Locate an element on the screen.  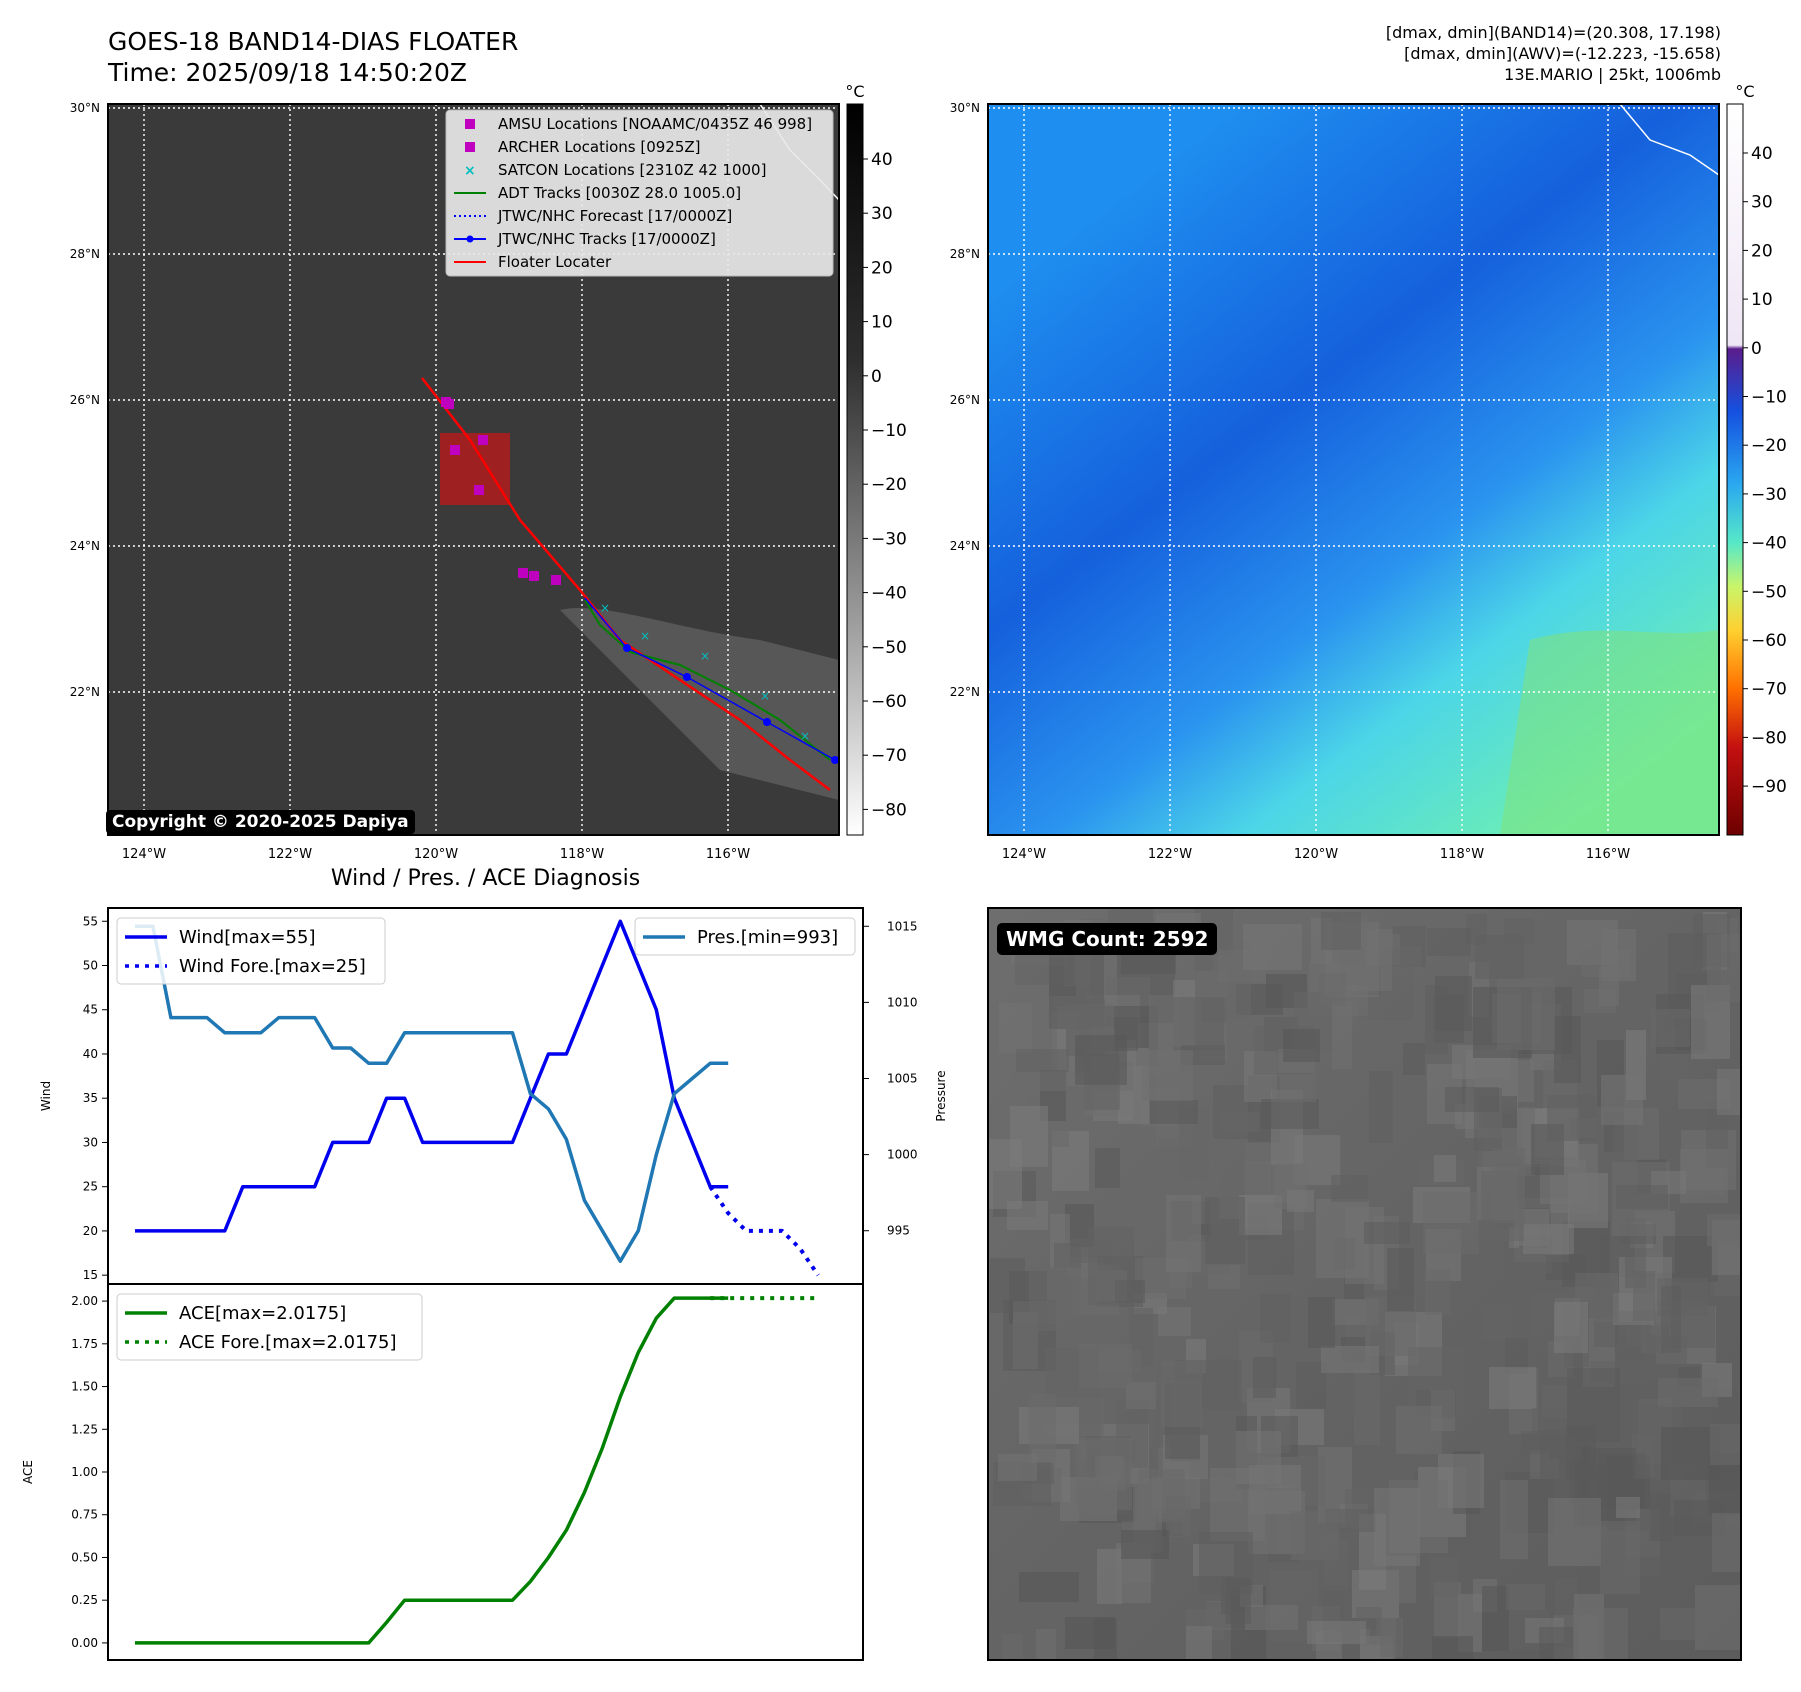
ace-legend-label: ACE Fore.[max=2.0175] is located at coordinates (288, 1342).